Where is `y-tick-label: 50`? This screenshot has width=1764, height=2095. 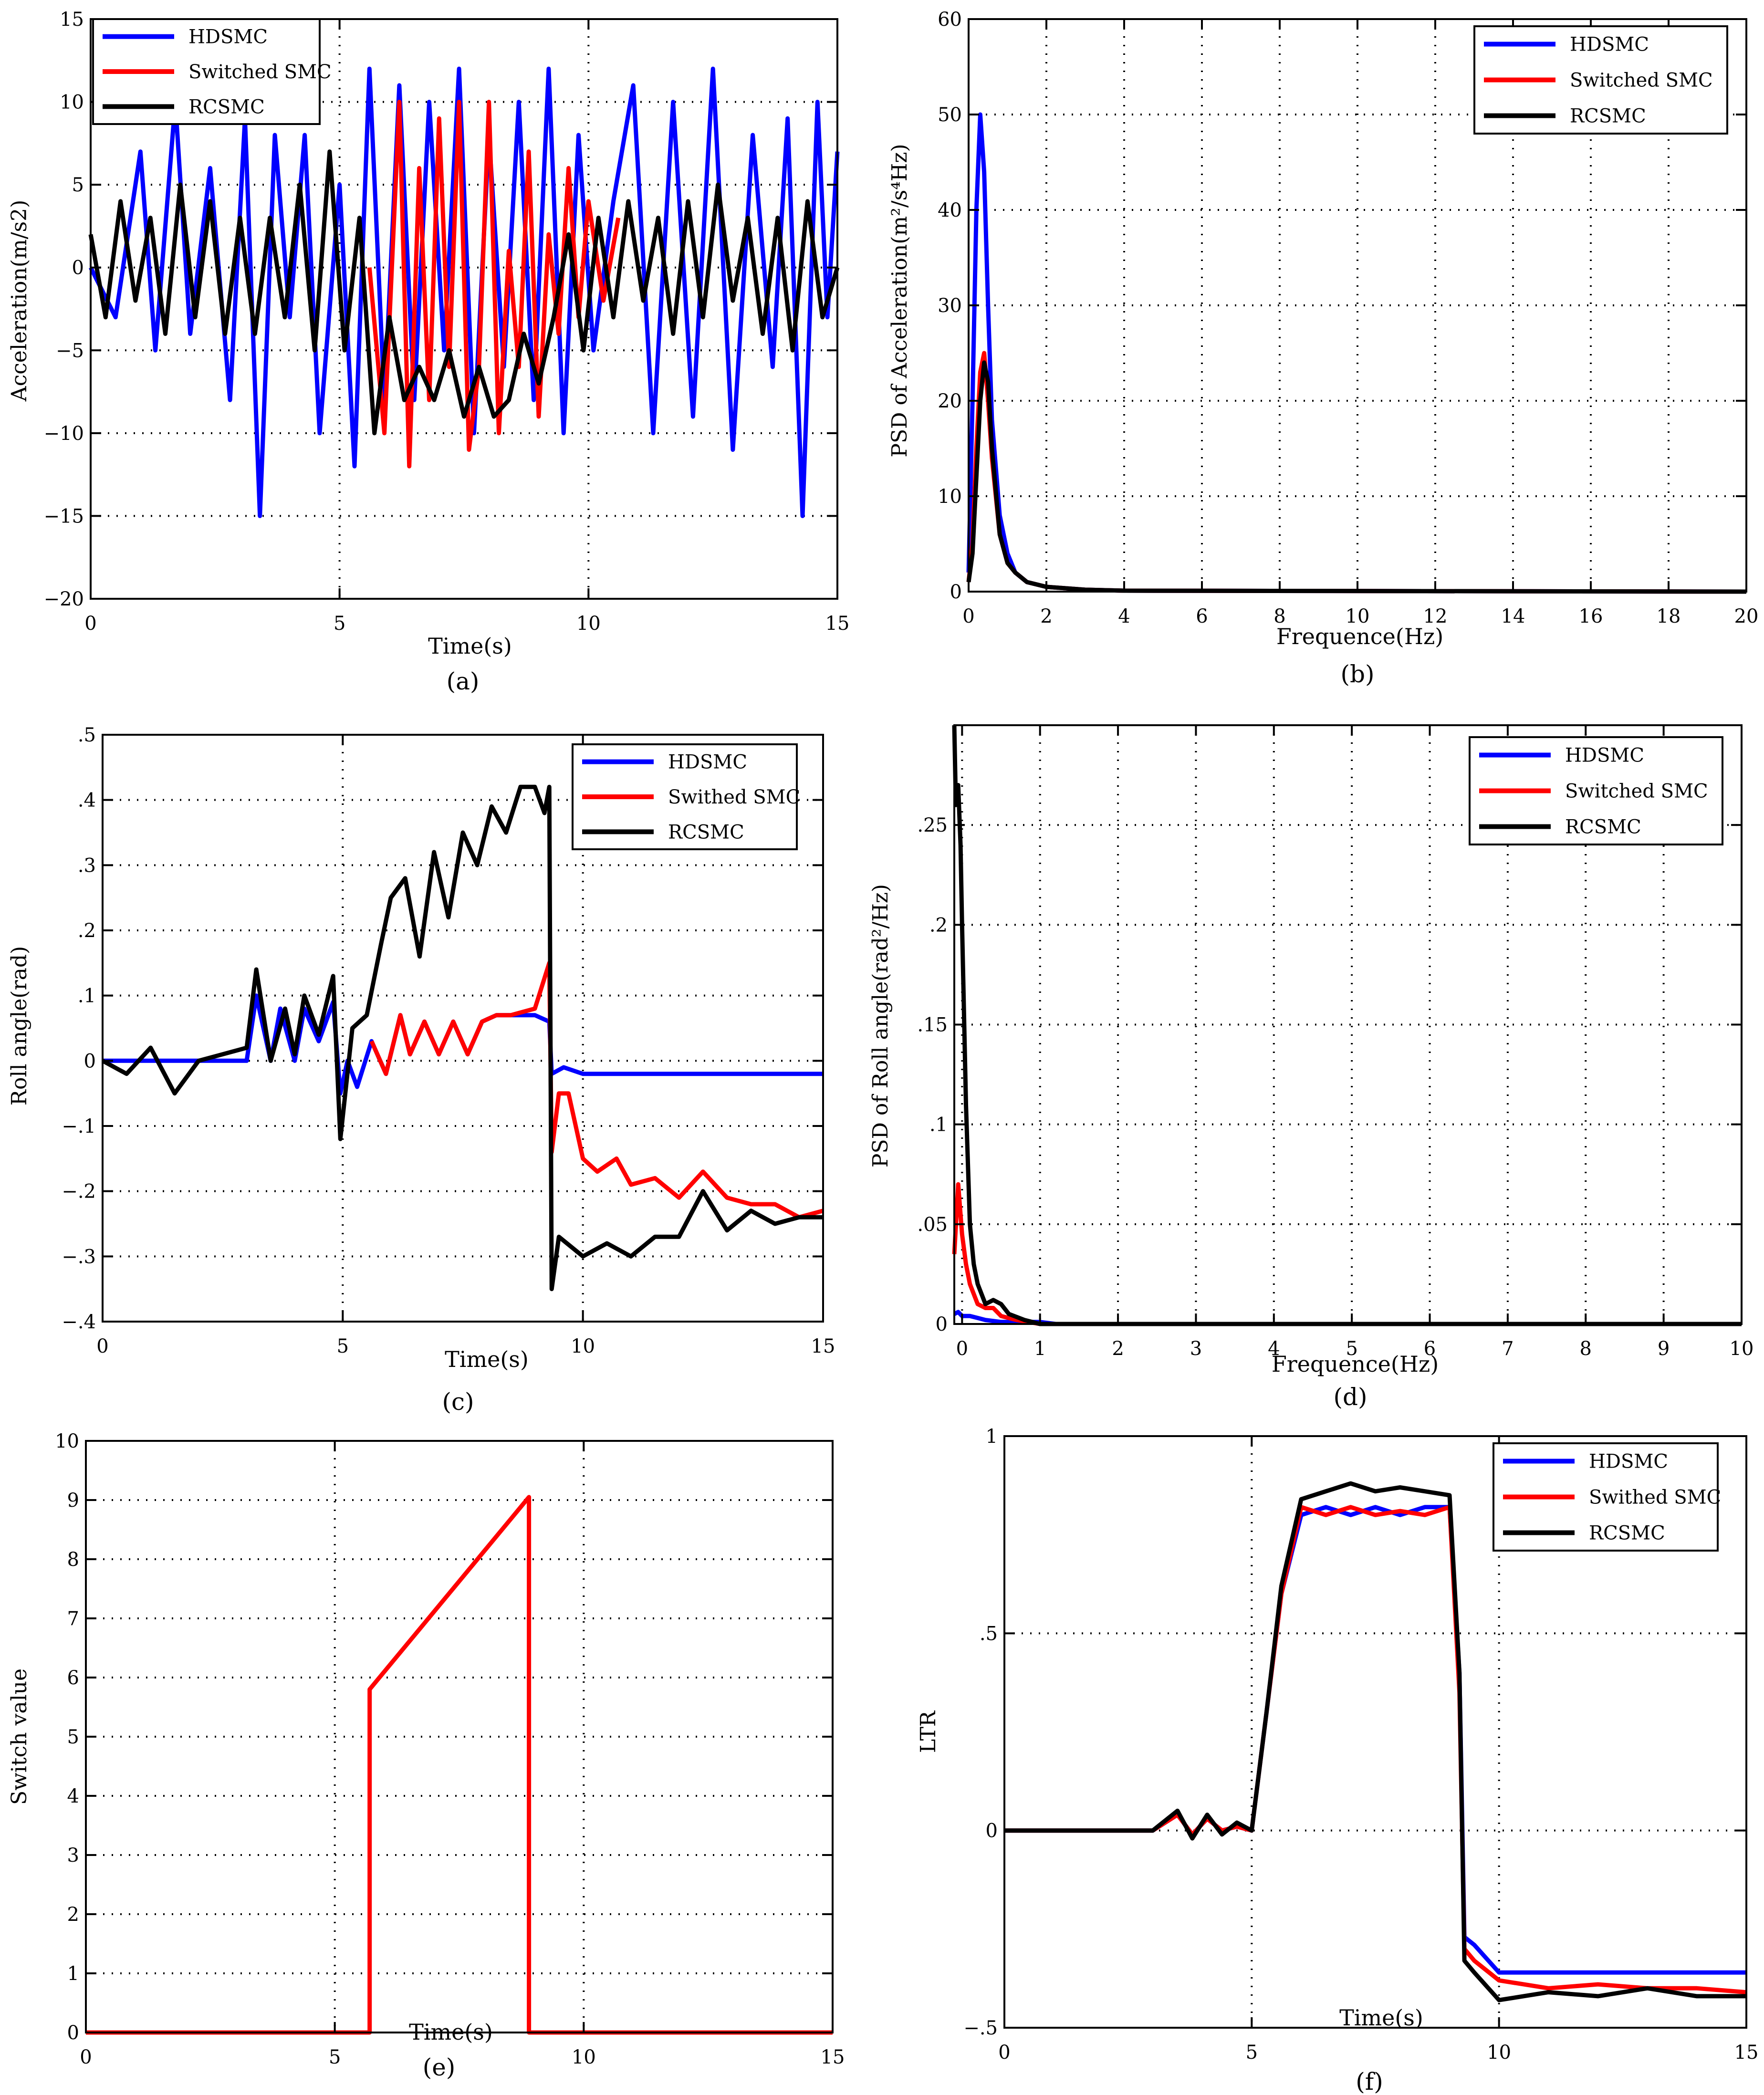
y-tick-label: 50 is located at coordinates (950, 115).